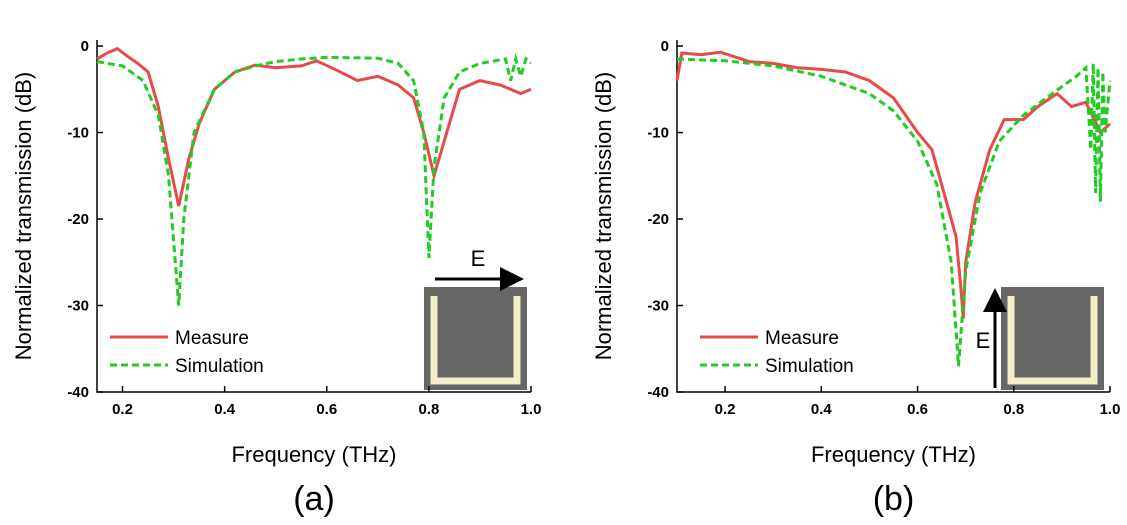 This screenshot has height=525, width=1127. Describe the element at coordinates (1043, 338) in the screenshot. I see `inset-b` at that location.